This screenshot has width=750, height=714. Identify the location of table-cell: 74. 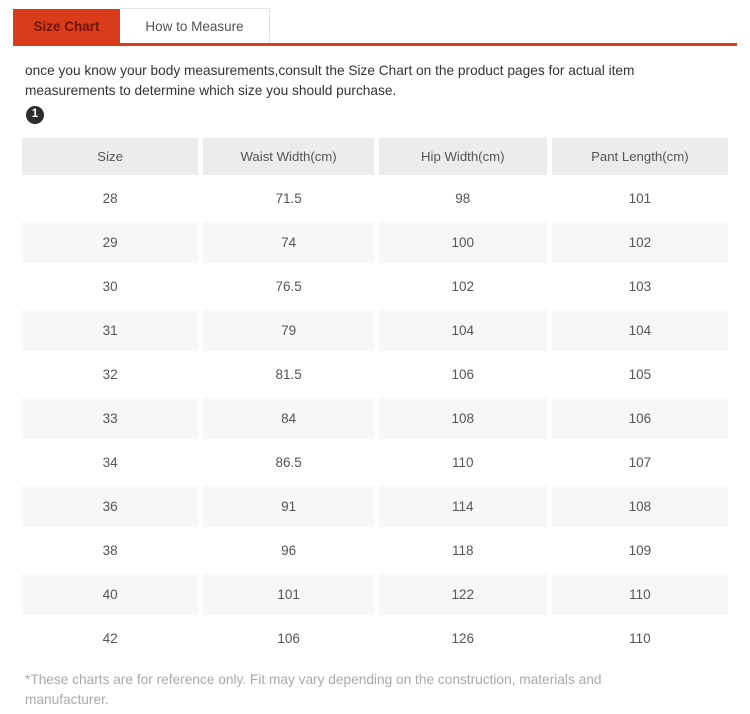
(288, 242).